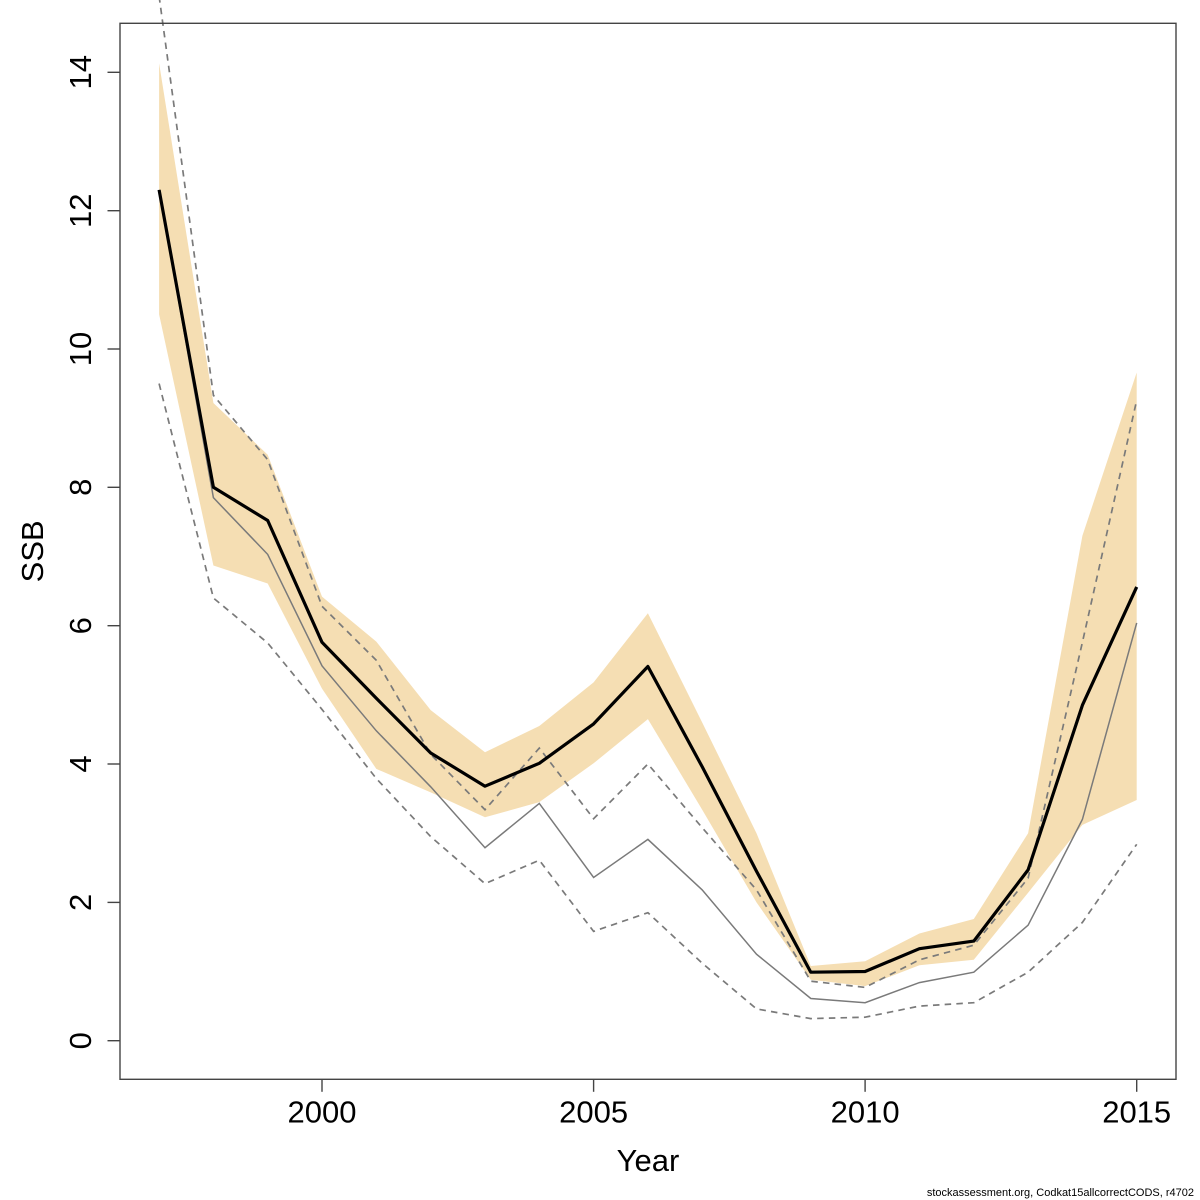 The width and height of the screenshot is (1200, 1200). What do you see at coordinates (80, 487) in the screenshot?
I see `svg-text: 8` at bounding box center [80, 487].